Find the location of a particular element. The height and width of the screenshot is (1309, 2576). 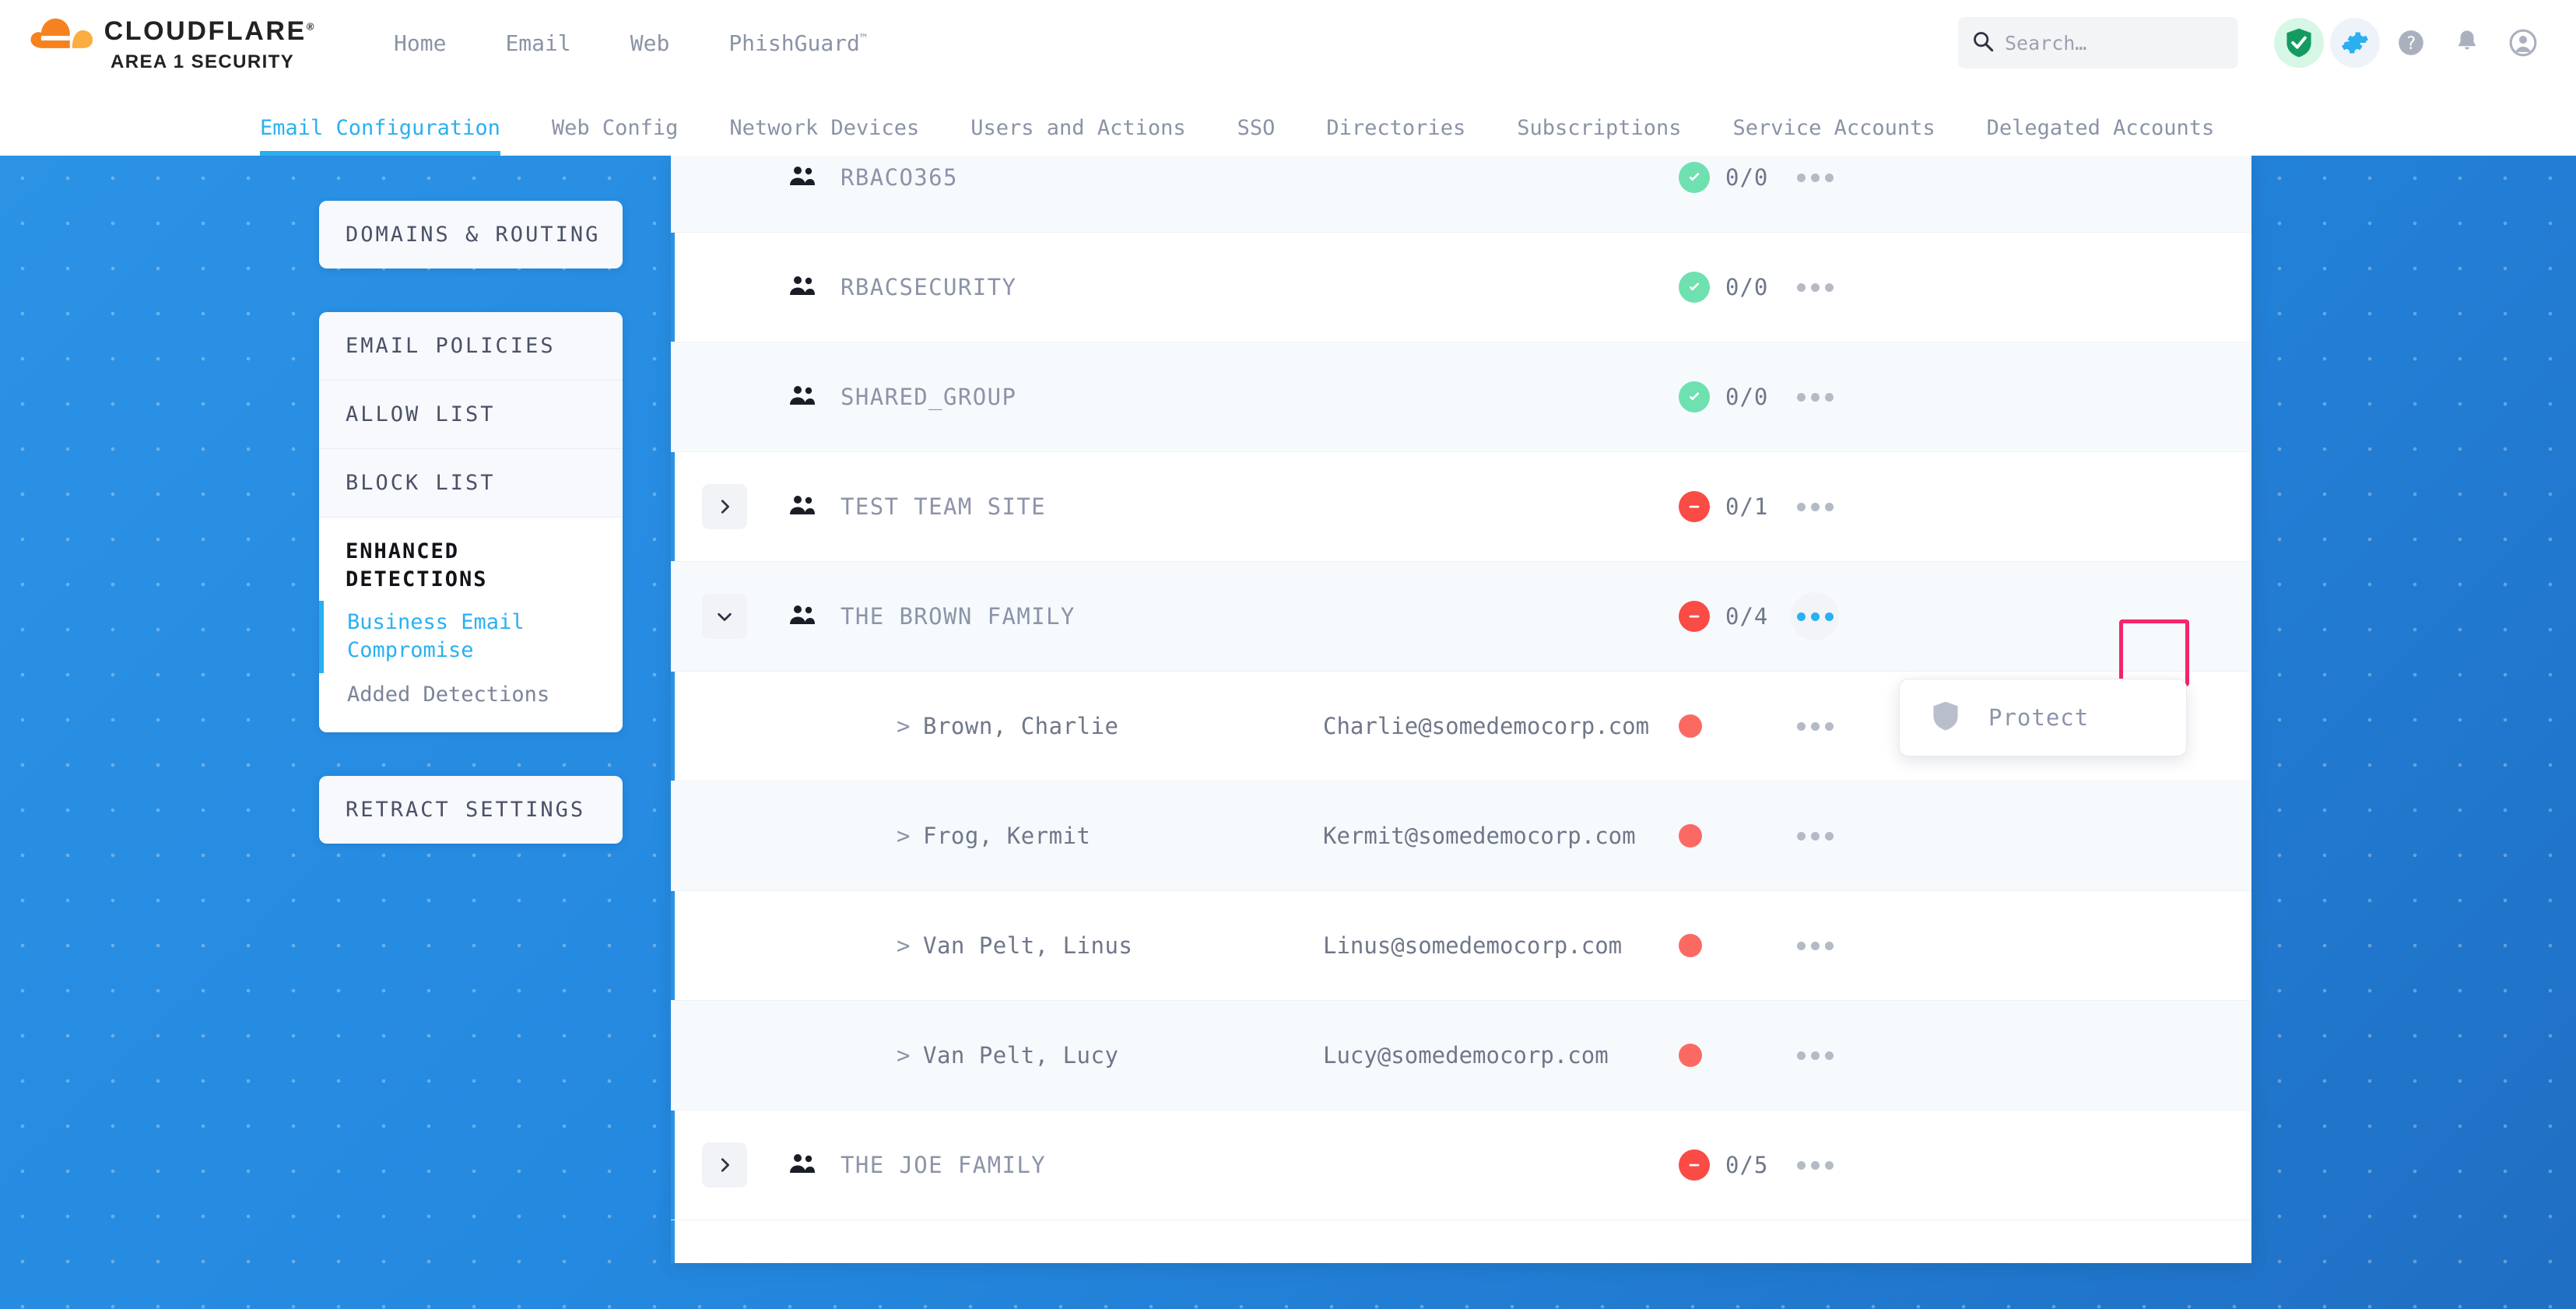

tab-web-config: Web Config is located at coordinates (615, 128).